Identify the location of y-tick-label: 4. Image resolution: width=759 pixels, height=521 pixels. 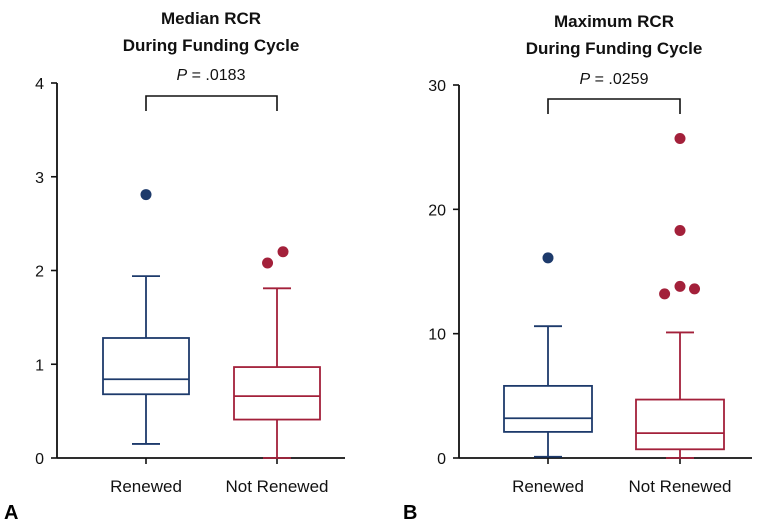
(39, 84).